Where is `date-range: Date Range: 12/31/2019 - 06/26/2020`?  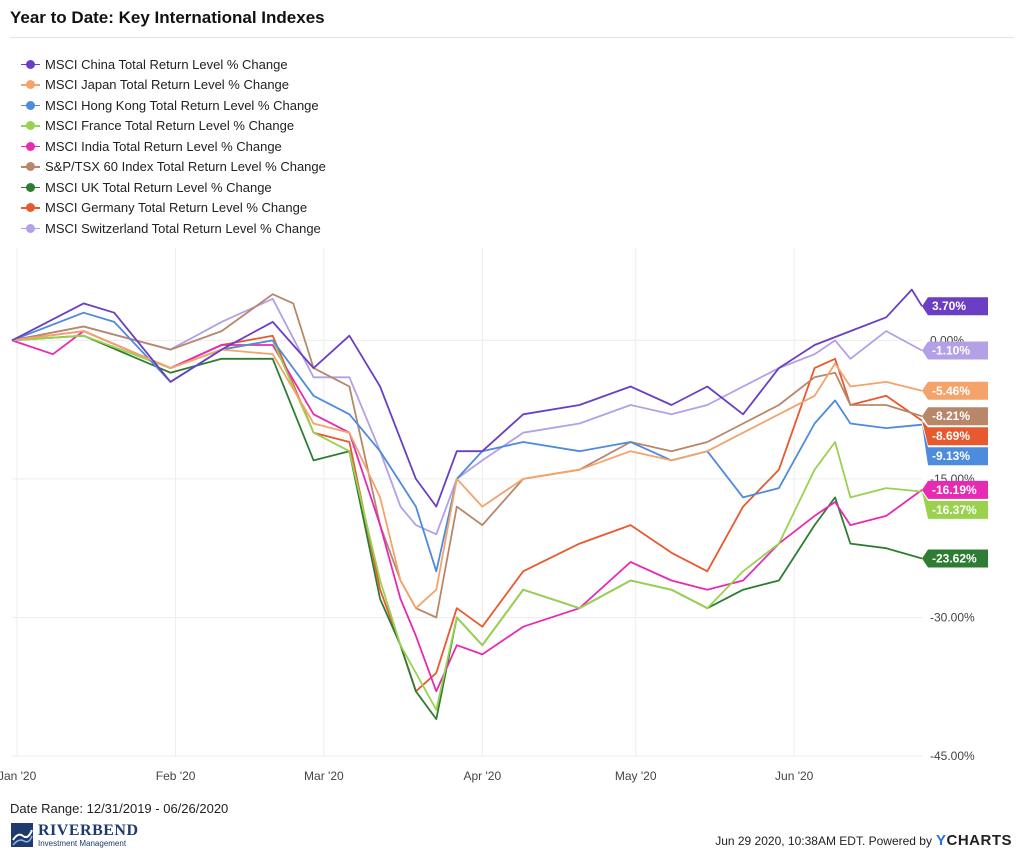
date-range: Date Range: 12/31/2019 - 06/26/2020 is located at coordinates (119, 808).